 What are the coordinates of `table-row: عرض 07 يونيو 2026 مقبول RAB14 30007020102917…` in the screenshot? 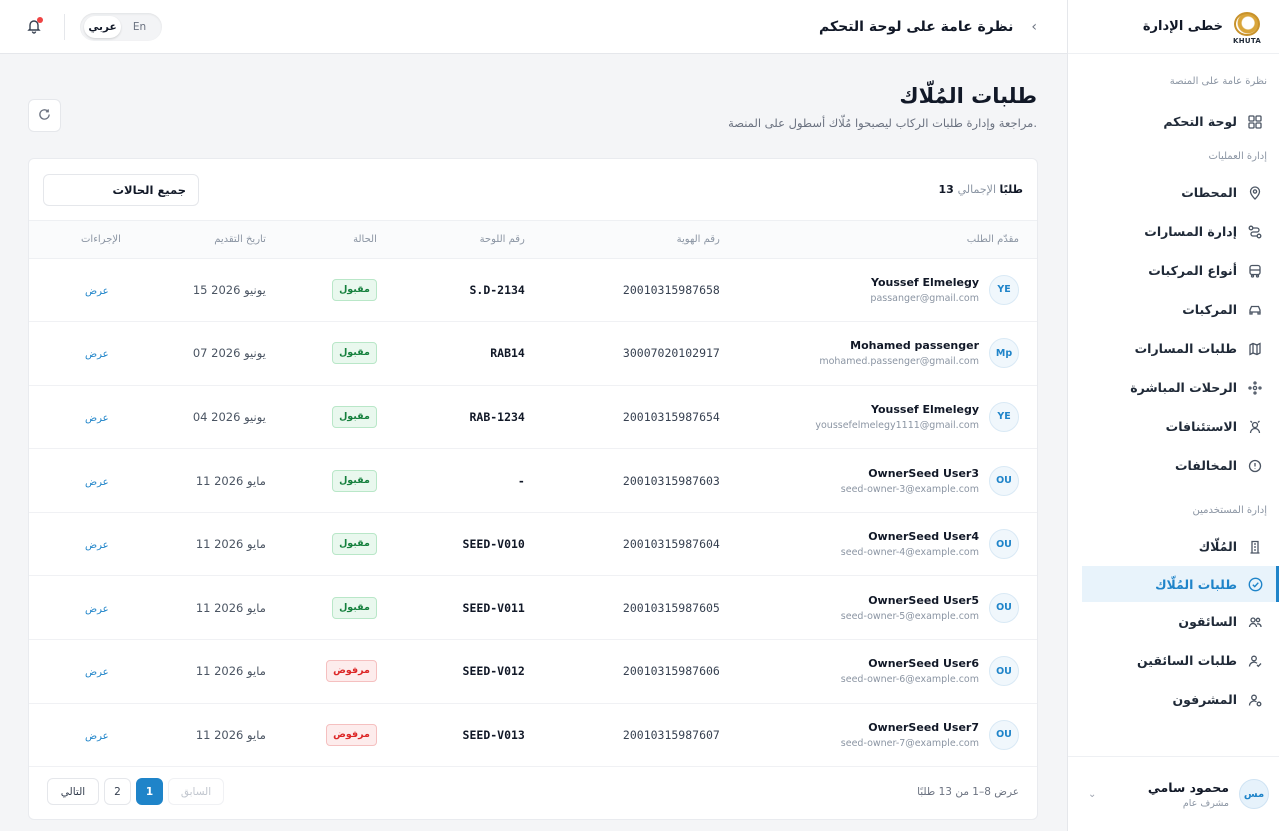 It's located at (533, 354).